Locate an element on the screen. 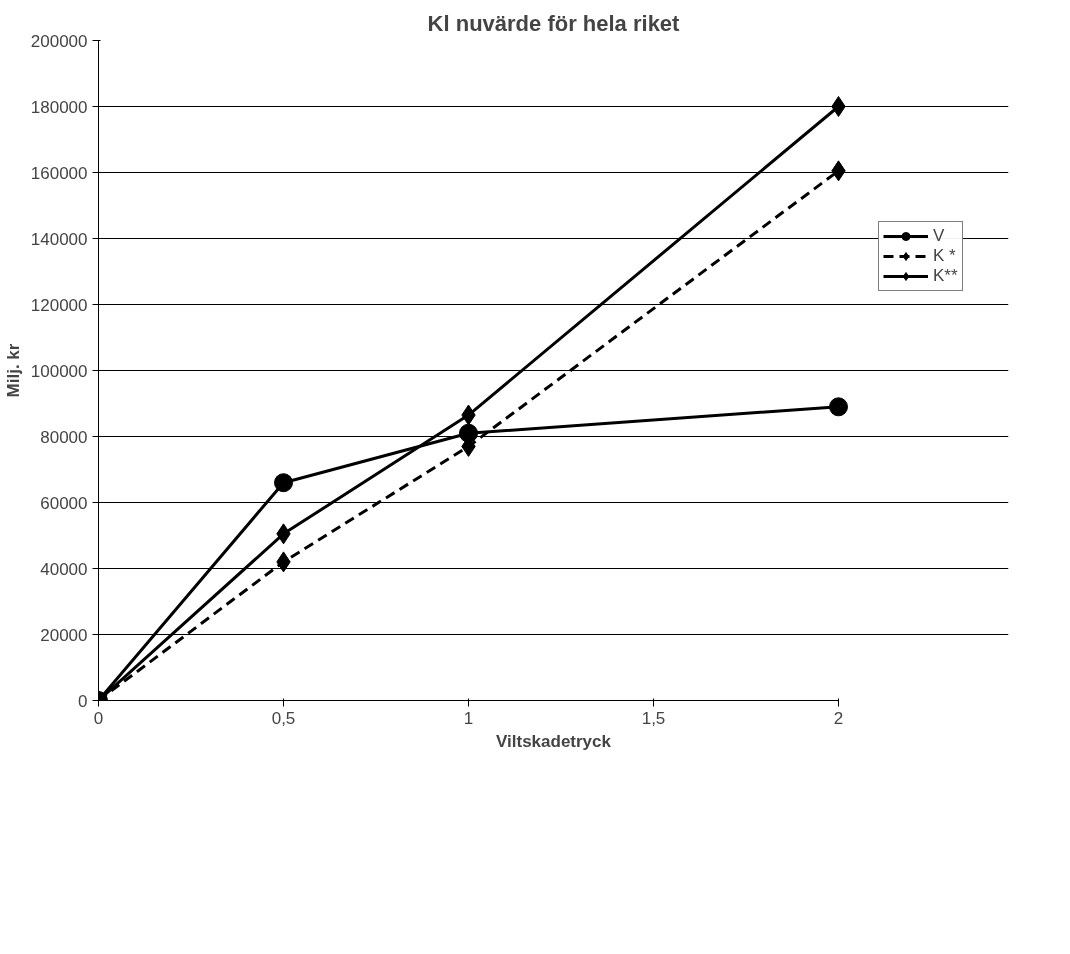 This screenshot has width=1070, height=954. y-tick-label: 80000 is located at coordinates (64, 437).